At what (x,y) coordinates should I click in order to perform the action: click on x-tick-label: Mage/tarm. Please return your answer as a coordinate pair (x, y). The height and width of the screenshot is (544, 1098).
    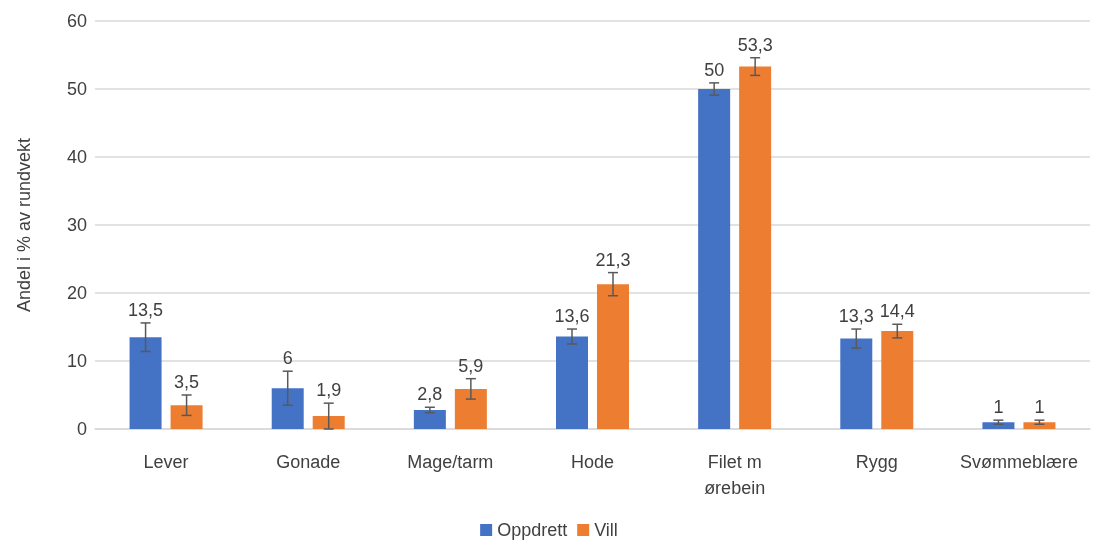
    Looking at the image, I should click on (450, 462).